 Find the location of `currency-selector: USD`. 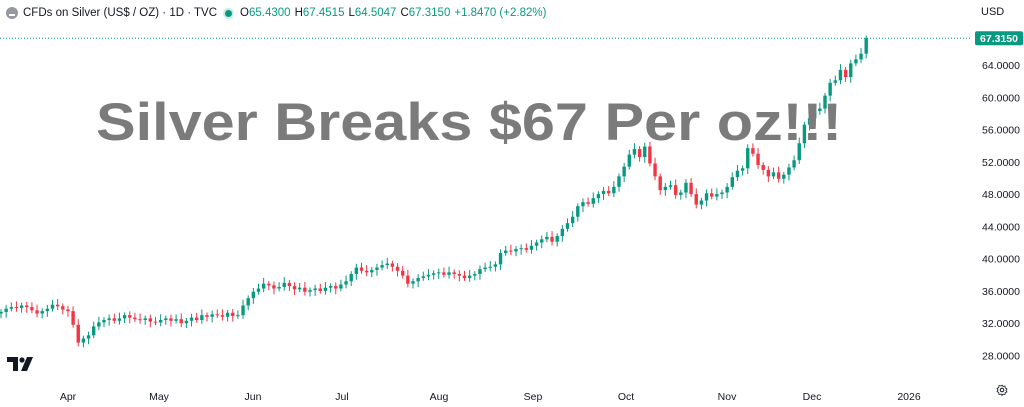

currency-selector: USD is located at coordinates (993, 12).